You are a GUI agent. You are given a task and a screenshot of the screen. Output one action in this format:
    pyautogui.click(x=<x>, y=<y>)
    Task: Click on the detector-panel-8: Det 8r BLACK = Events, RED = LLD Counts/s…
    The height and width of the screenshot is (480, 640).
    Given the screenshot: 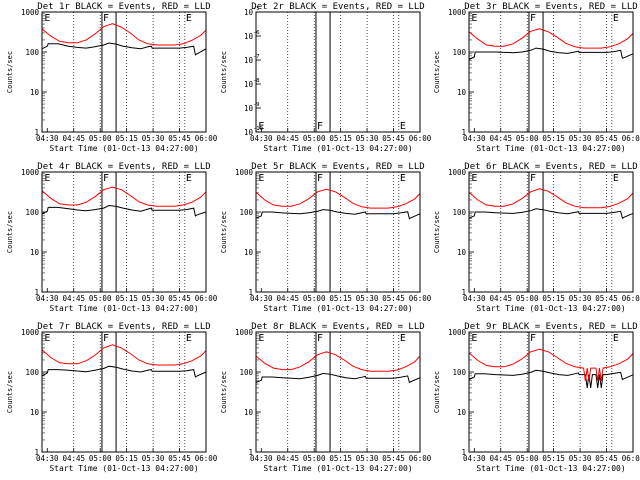 What is the action you would take?
    pyautogui.click(x=326, y=397)
    